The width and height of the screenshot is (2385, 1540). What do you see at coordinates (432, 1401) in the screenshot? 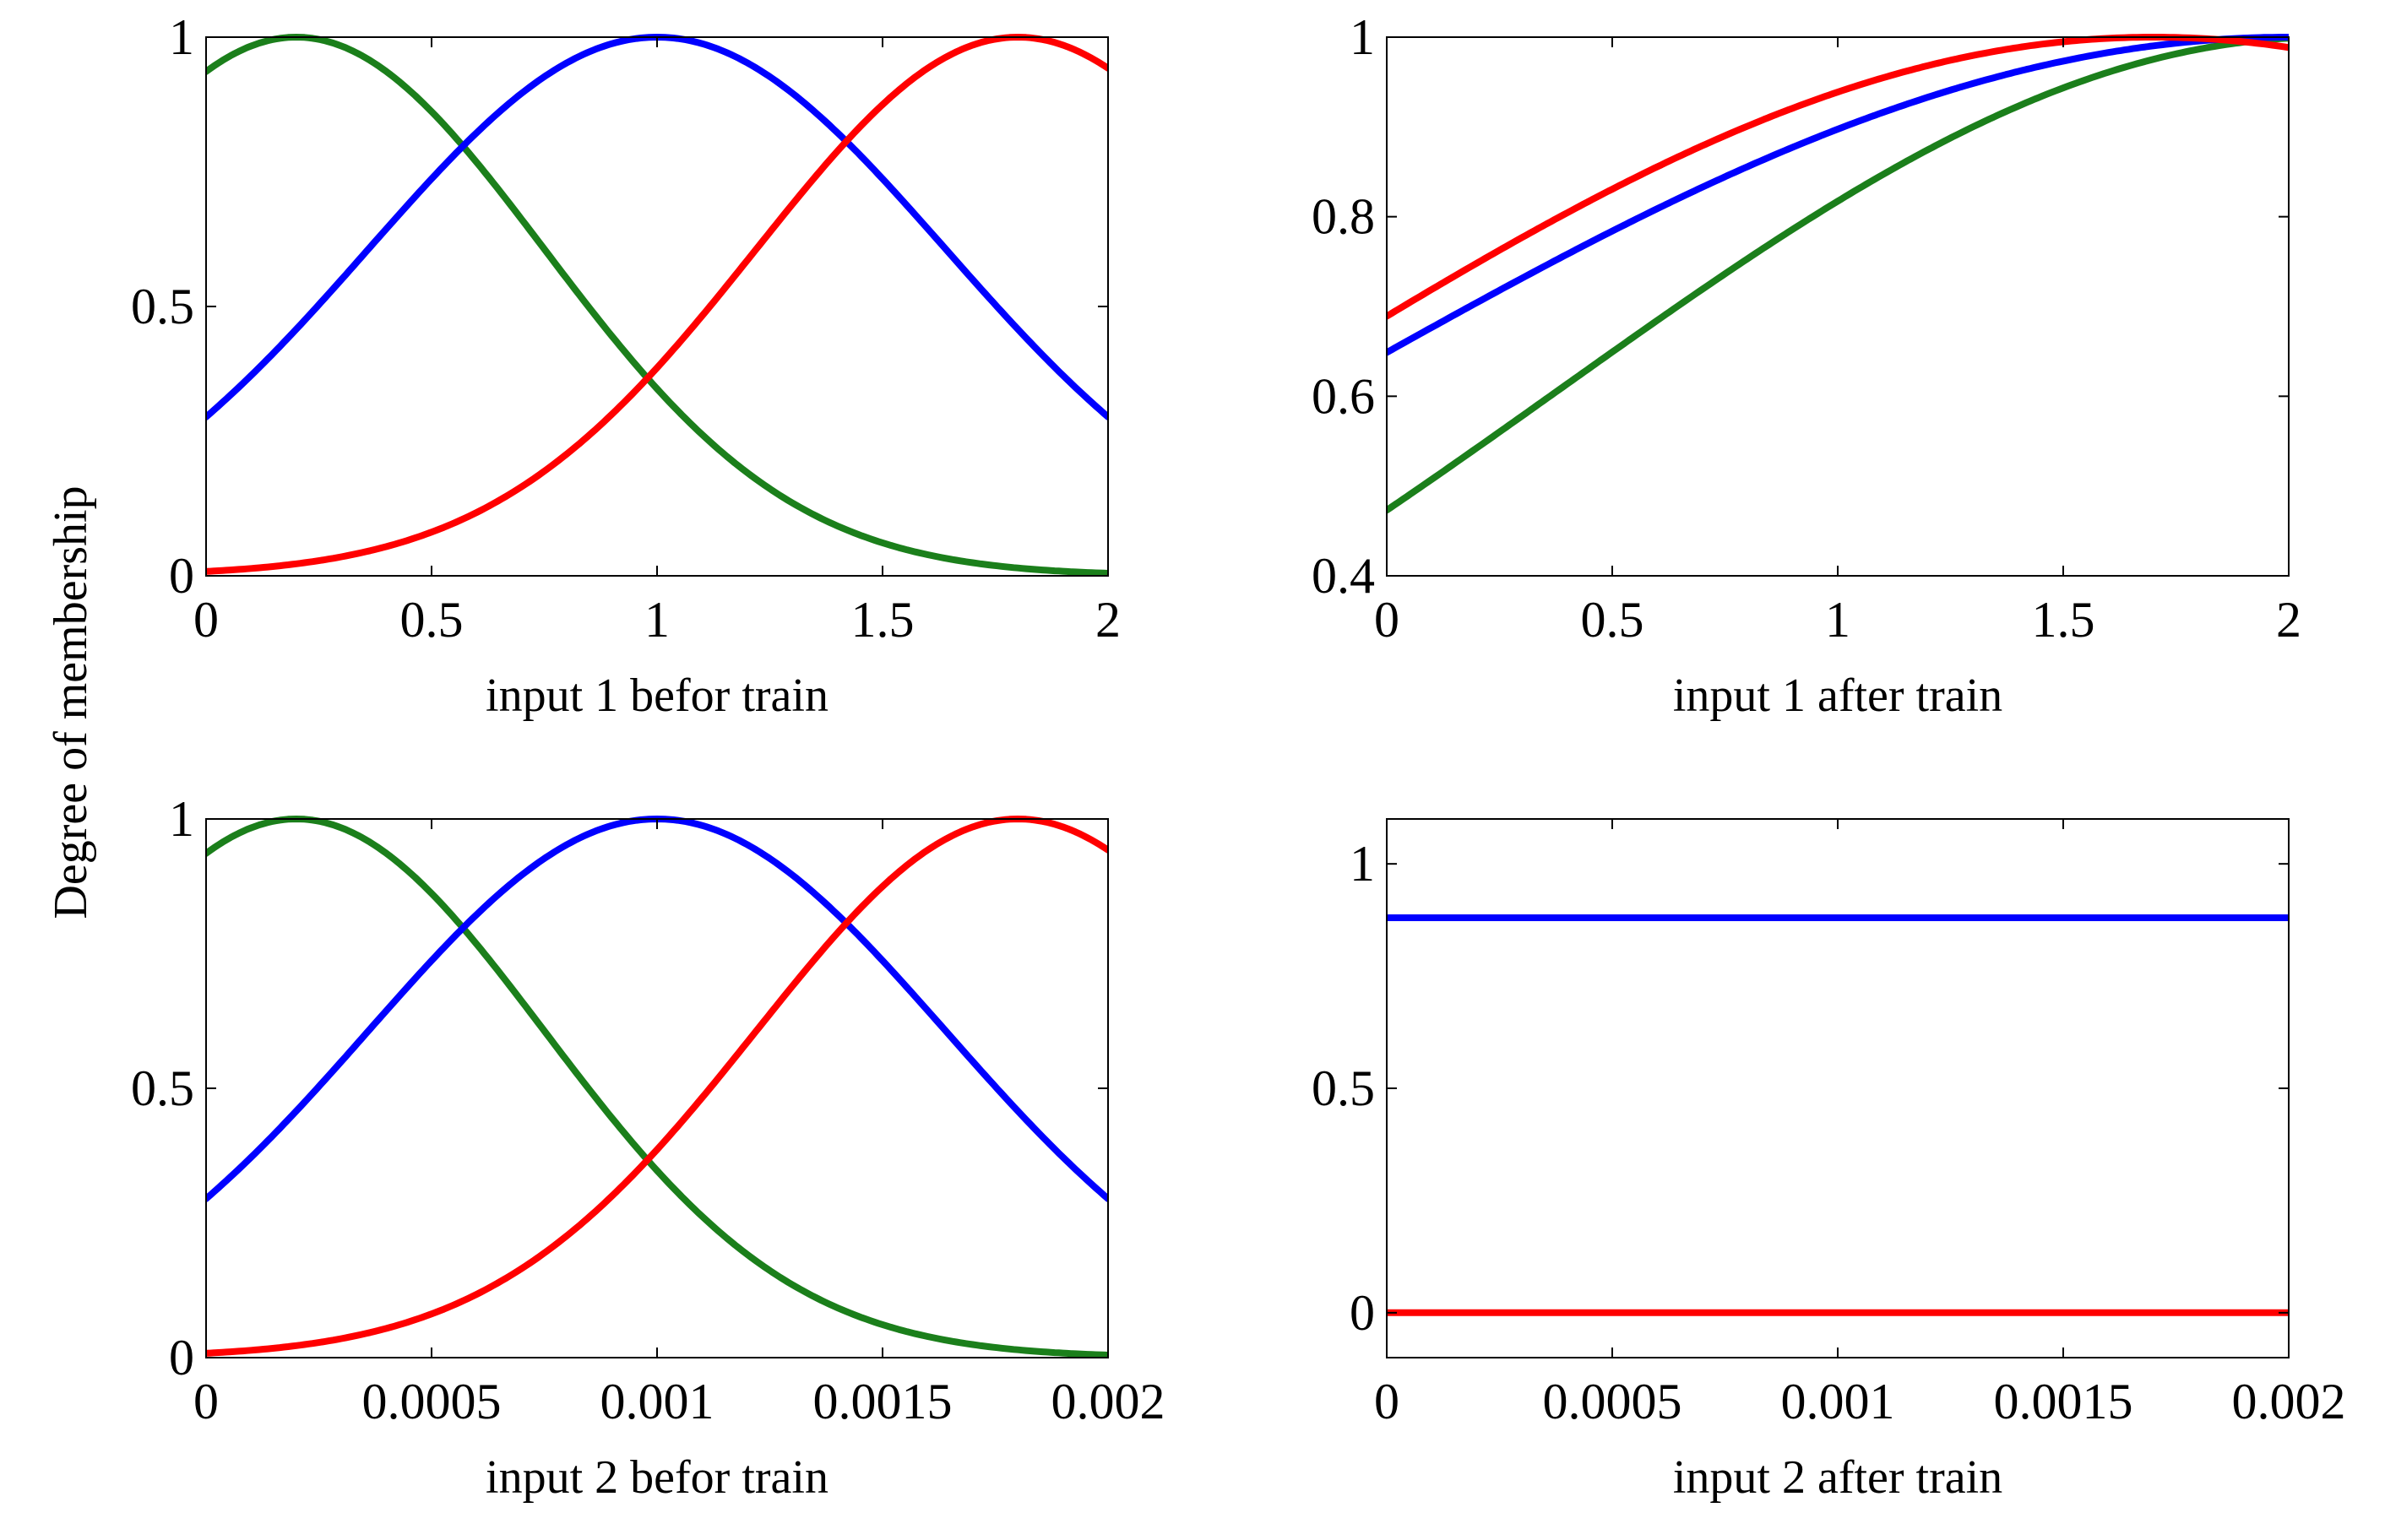
I see `input2-before-xtick-label: 0.0005` at bounding box center [432, 1401].